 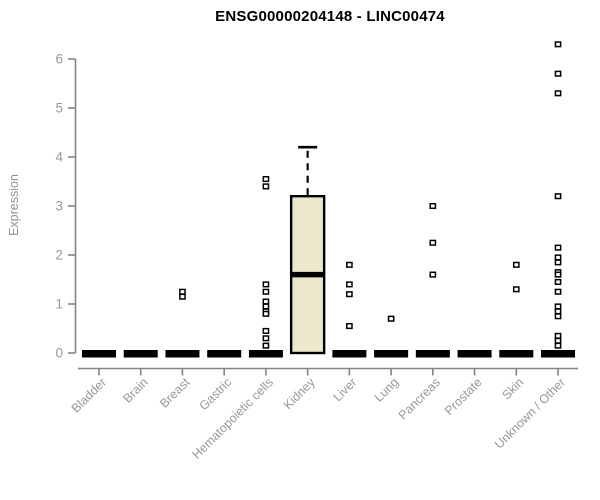 What do you see at coordinates (89, 395) in the screenshot?
I see `x-tick-label: Bladder` at bounding box center [89, 395].